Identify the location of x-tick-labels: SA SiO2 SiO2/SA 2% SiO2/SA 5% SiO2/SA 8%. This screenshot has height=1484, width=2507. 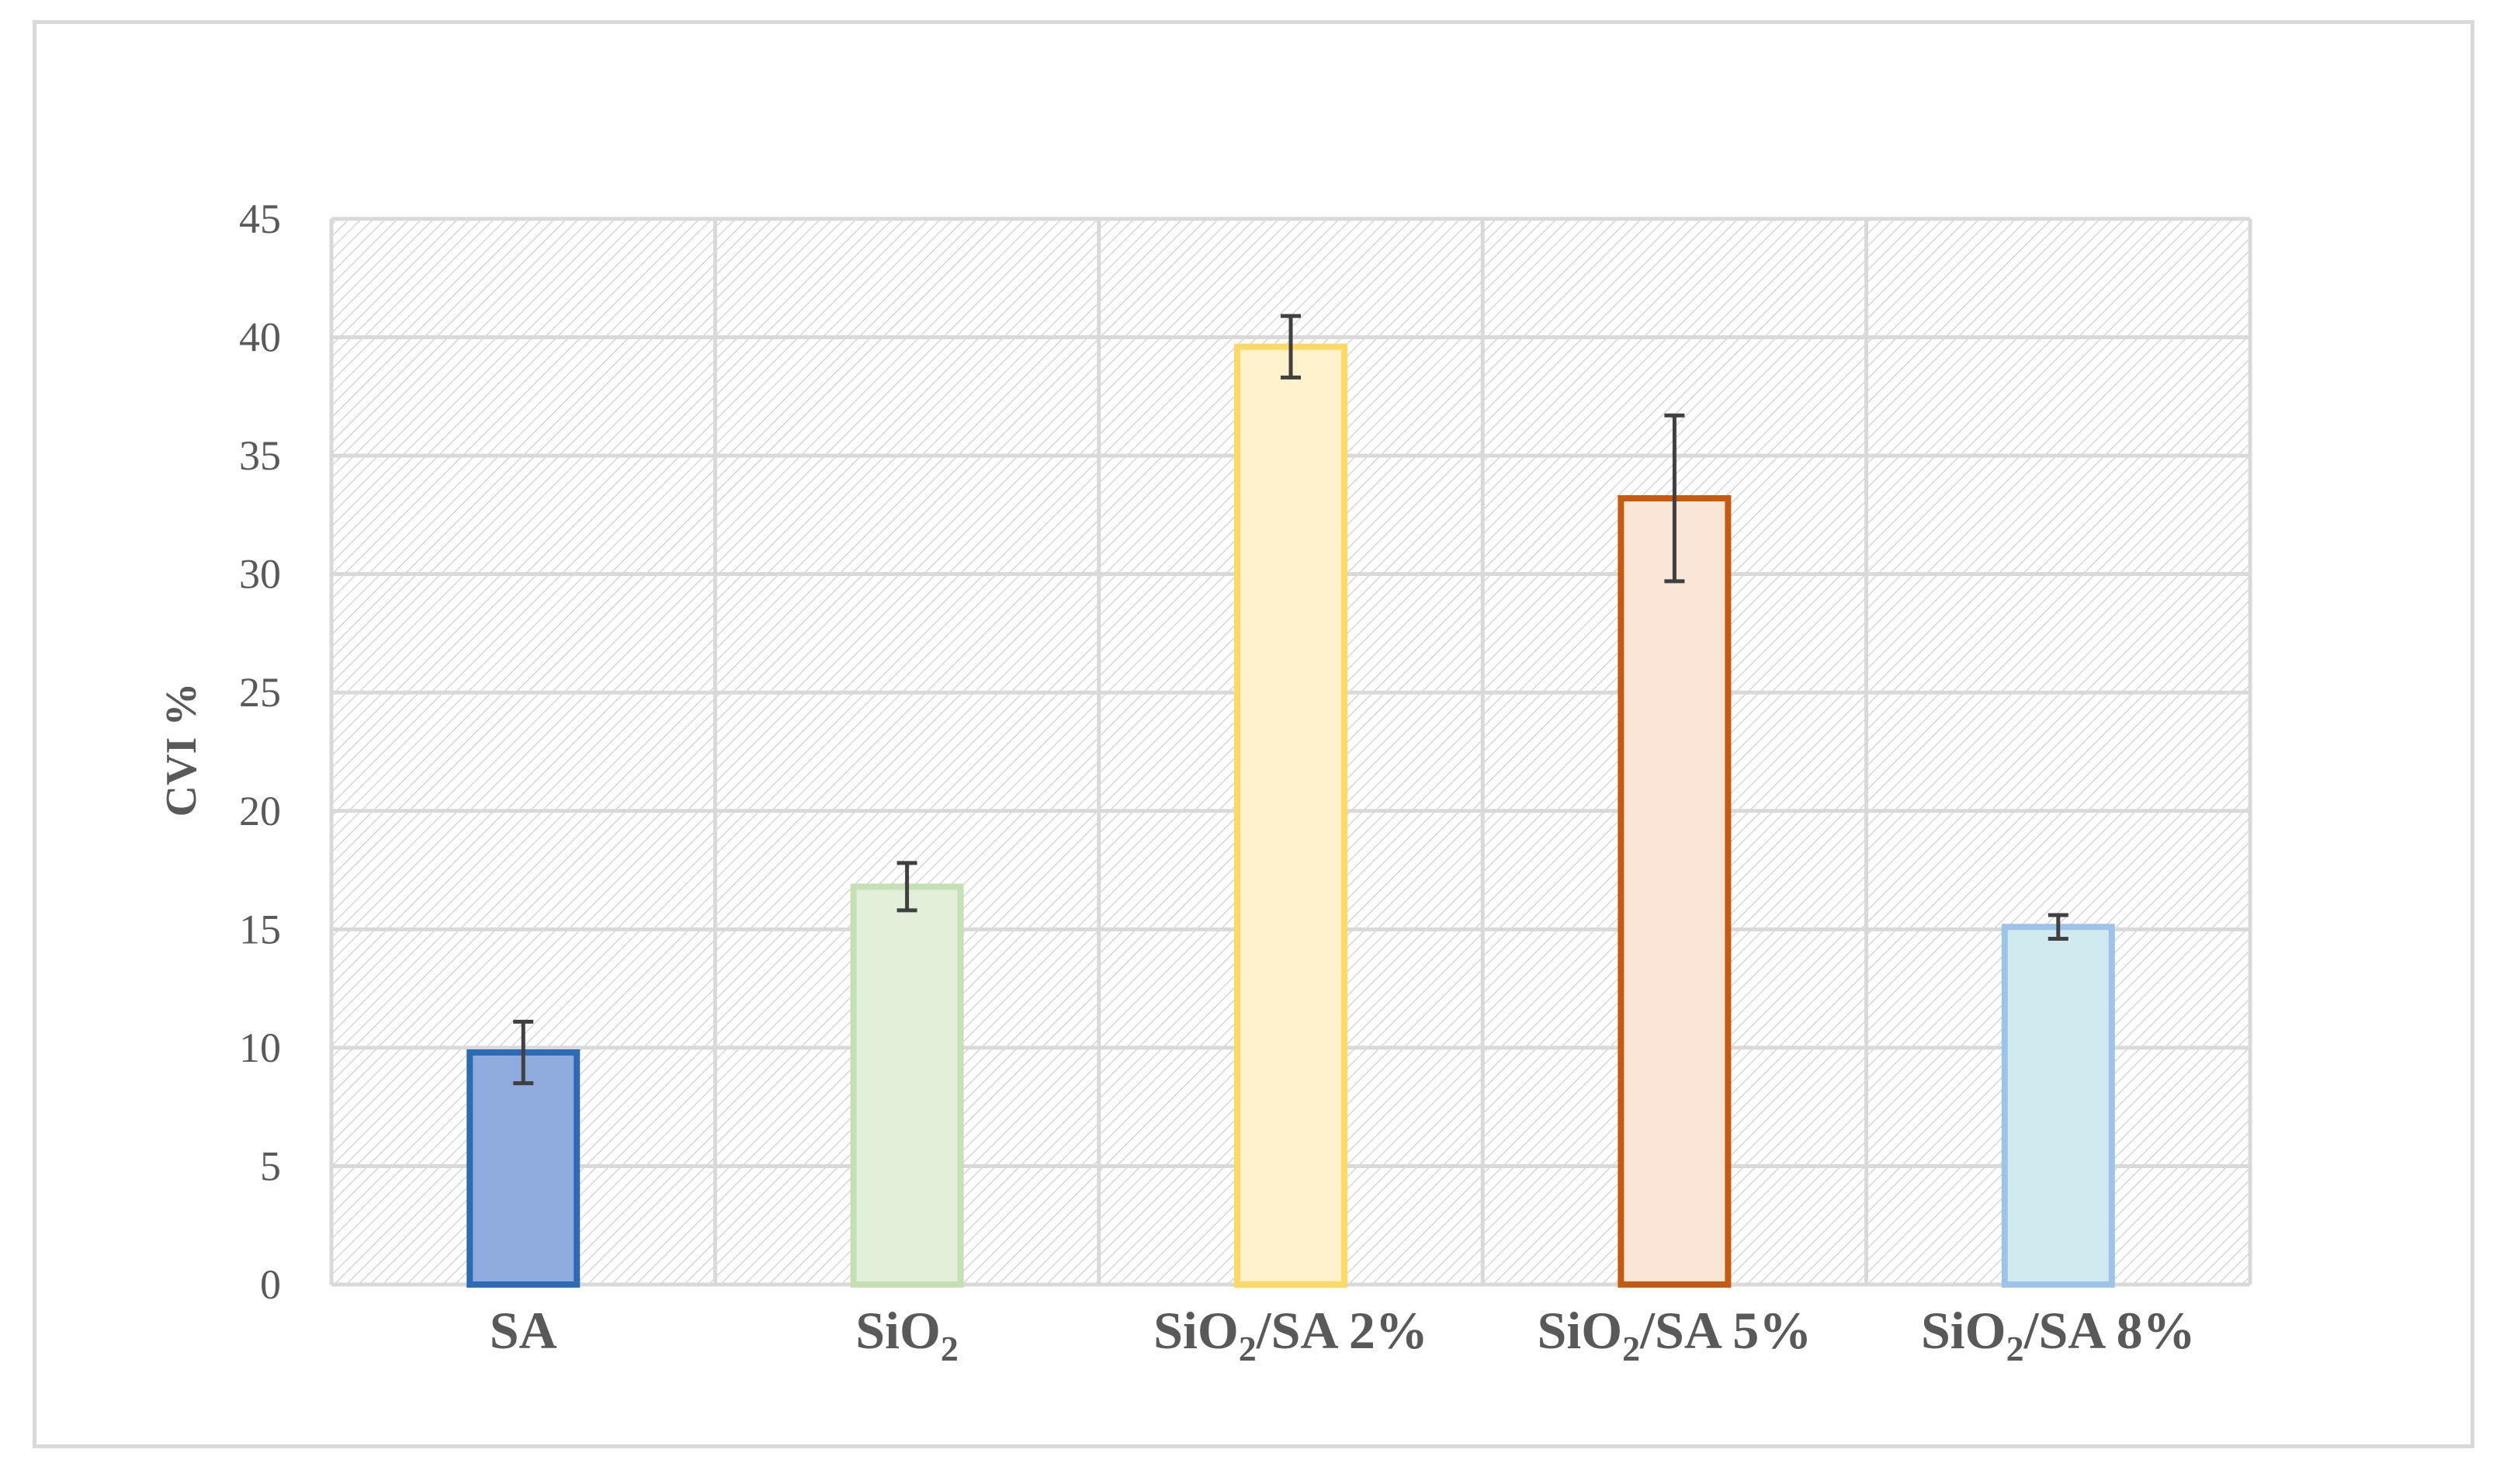
(1343, 1335).